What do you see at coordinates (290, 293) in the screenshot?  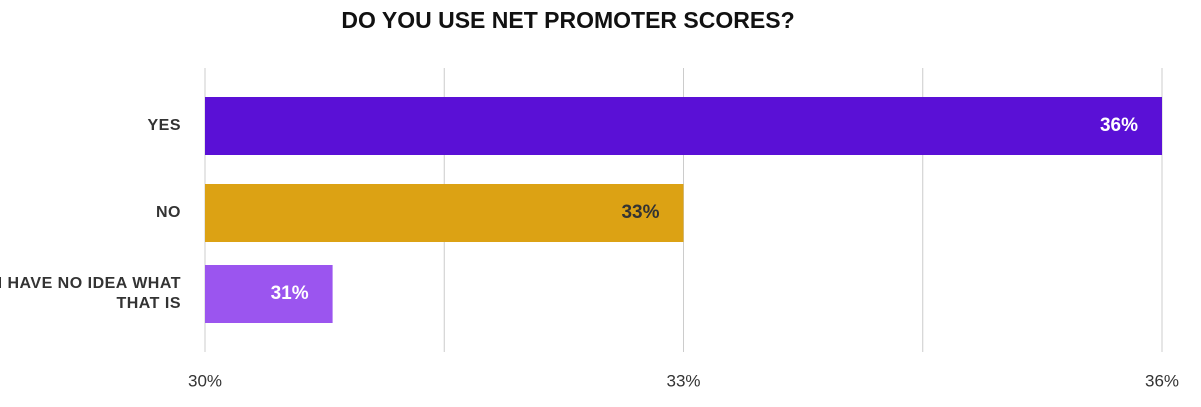 I see `value-label: 31%` at bounding box center [290, 293].